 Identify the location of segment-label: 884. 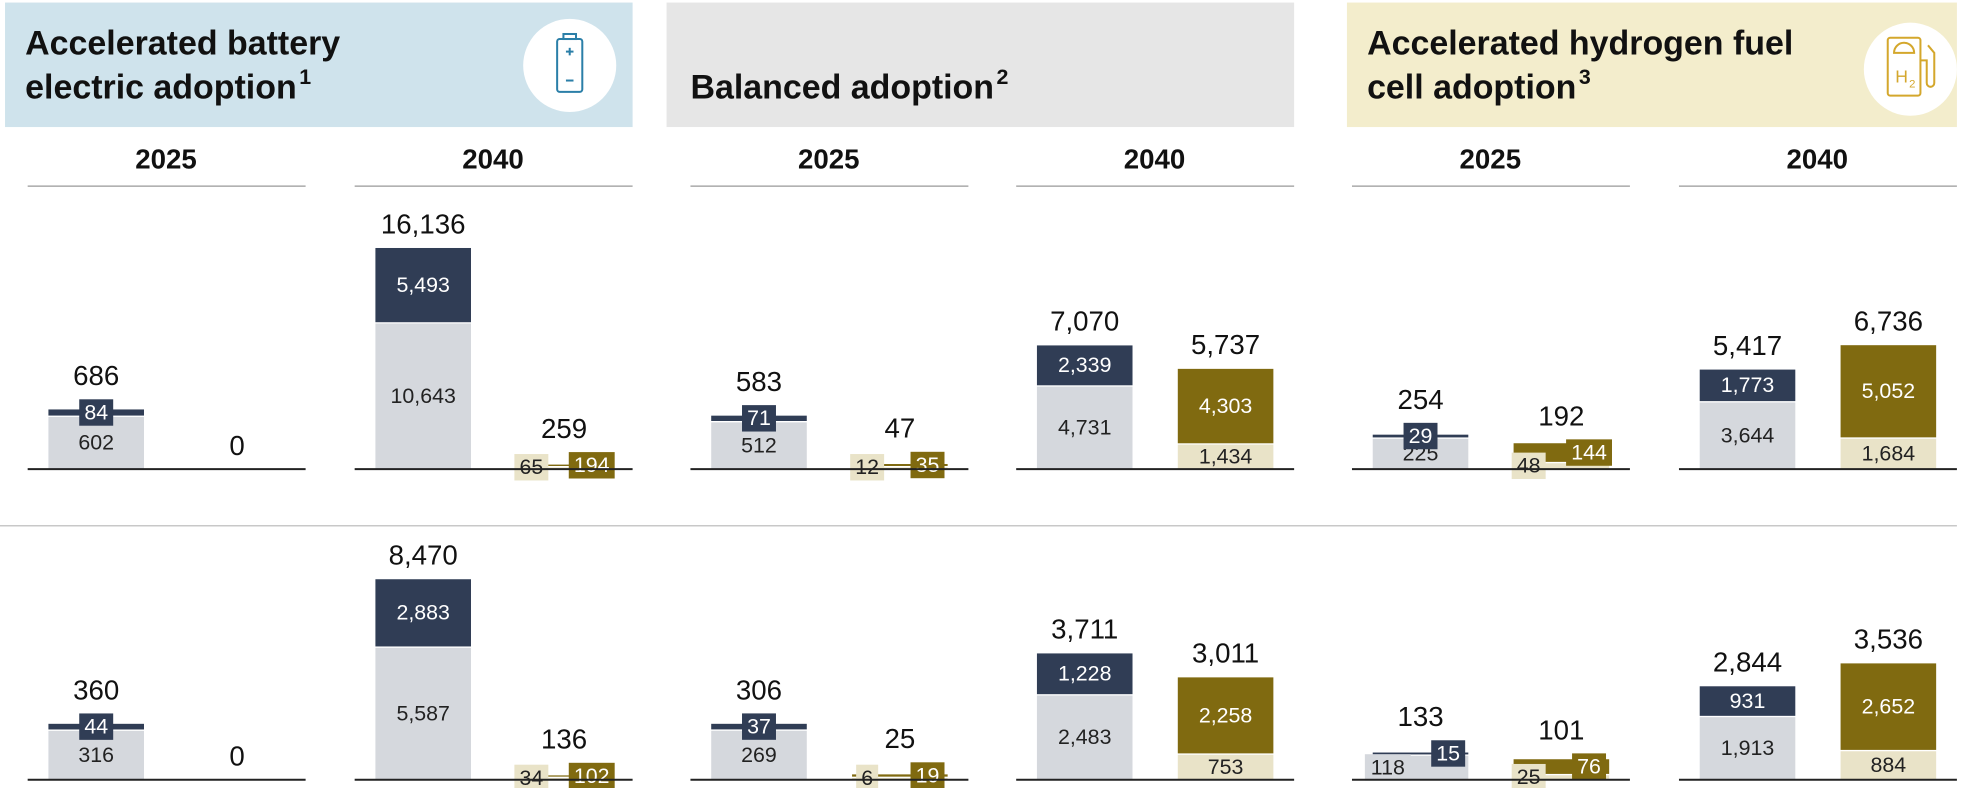
(1889, 765).